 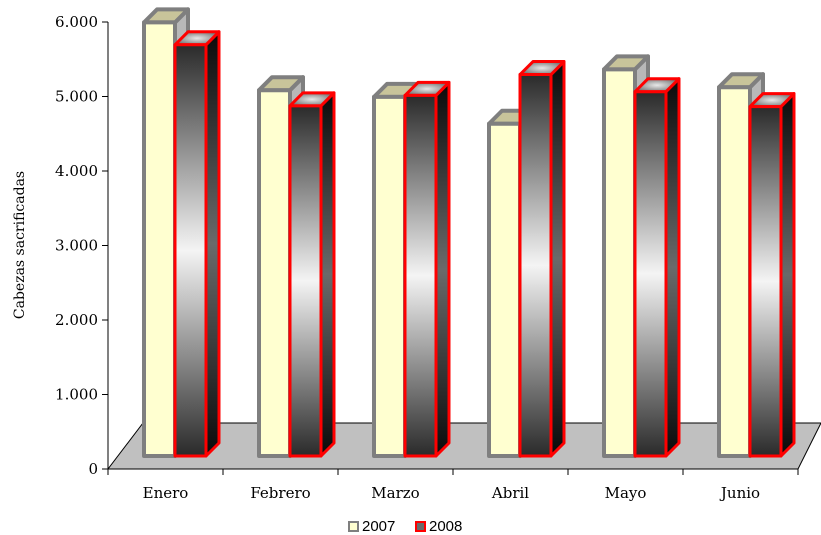 I want to click on bar-2008-abril, so click(x=542, y=259).